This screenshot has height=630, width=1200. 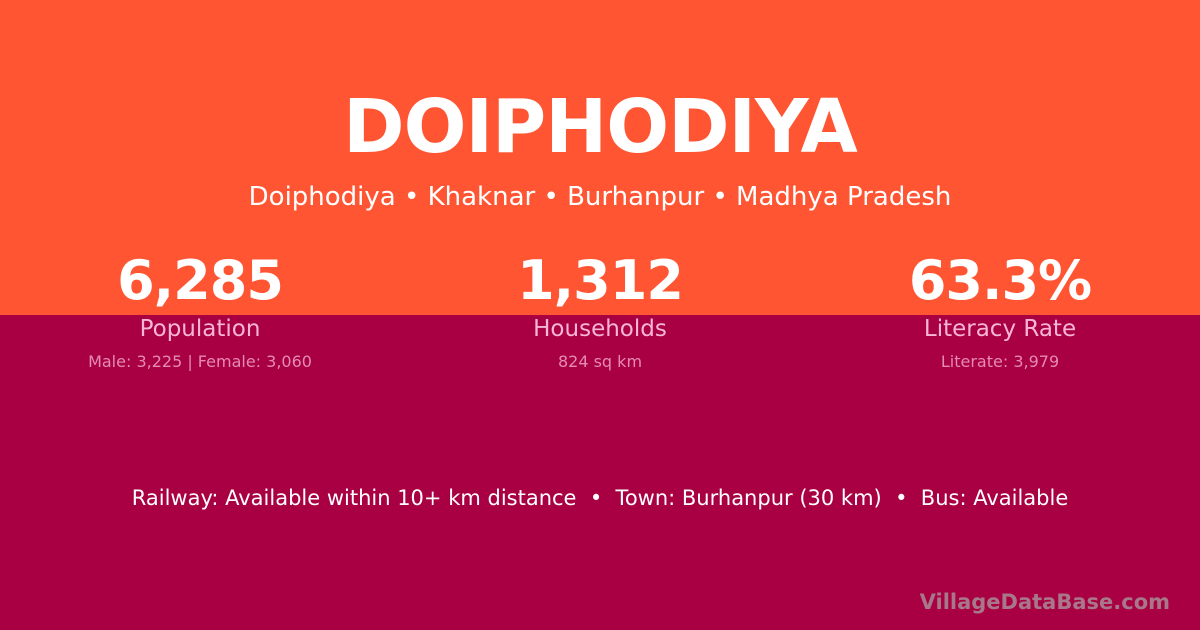 I want to click on stat-households: 1,312 Households 824 sq km, so click(x=600, y=309).